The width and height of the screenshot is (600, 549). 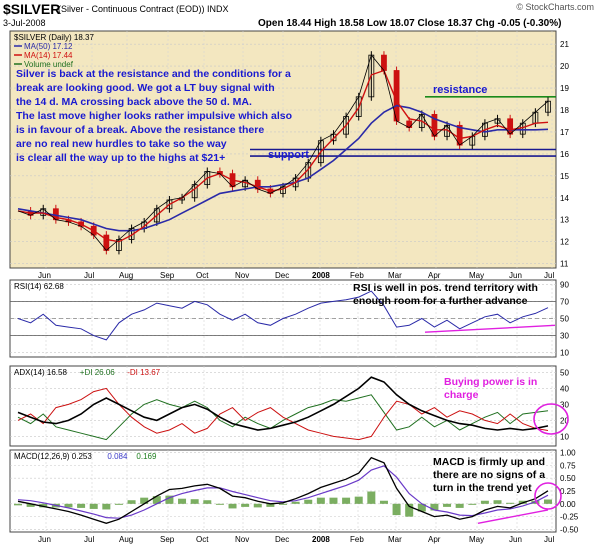 What do you see at coordinates (440, 301) in the screenshot?
I see `rsi-note-line: enough room for a further advance` at bounding box center [440, 301].